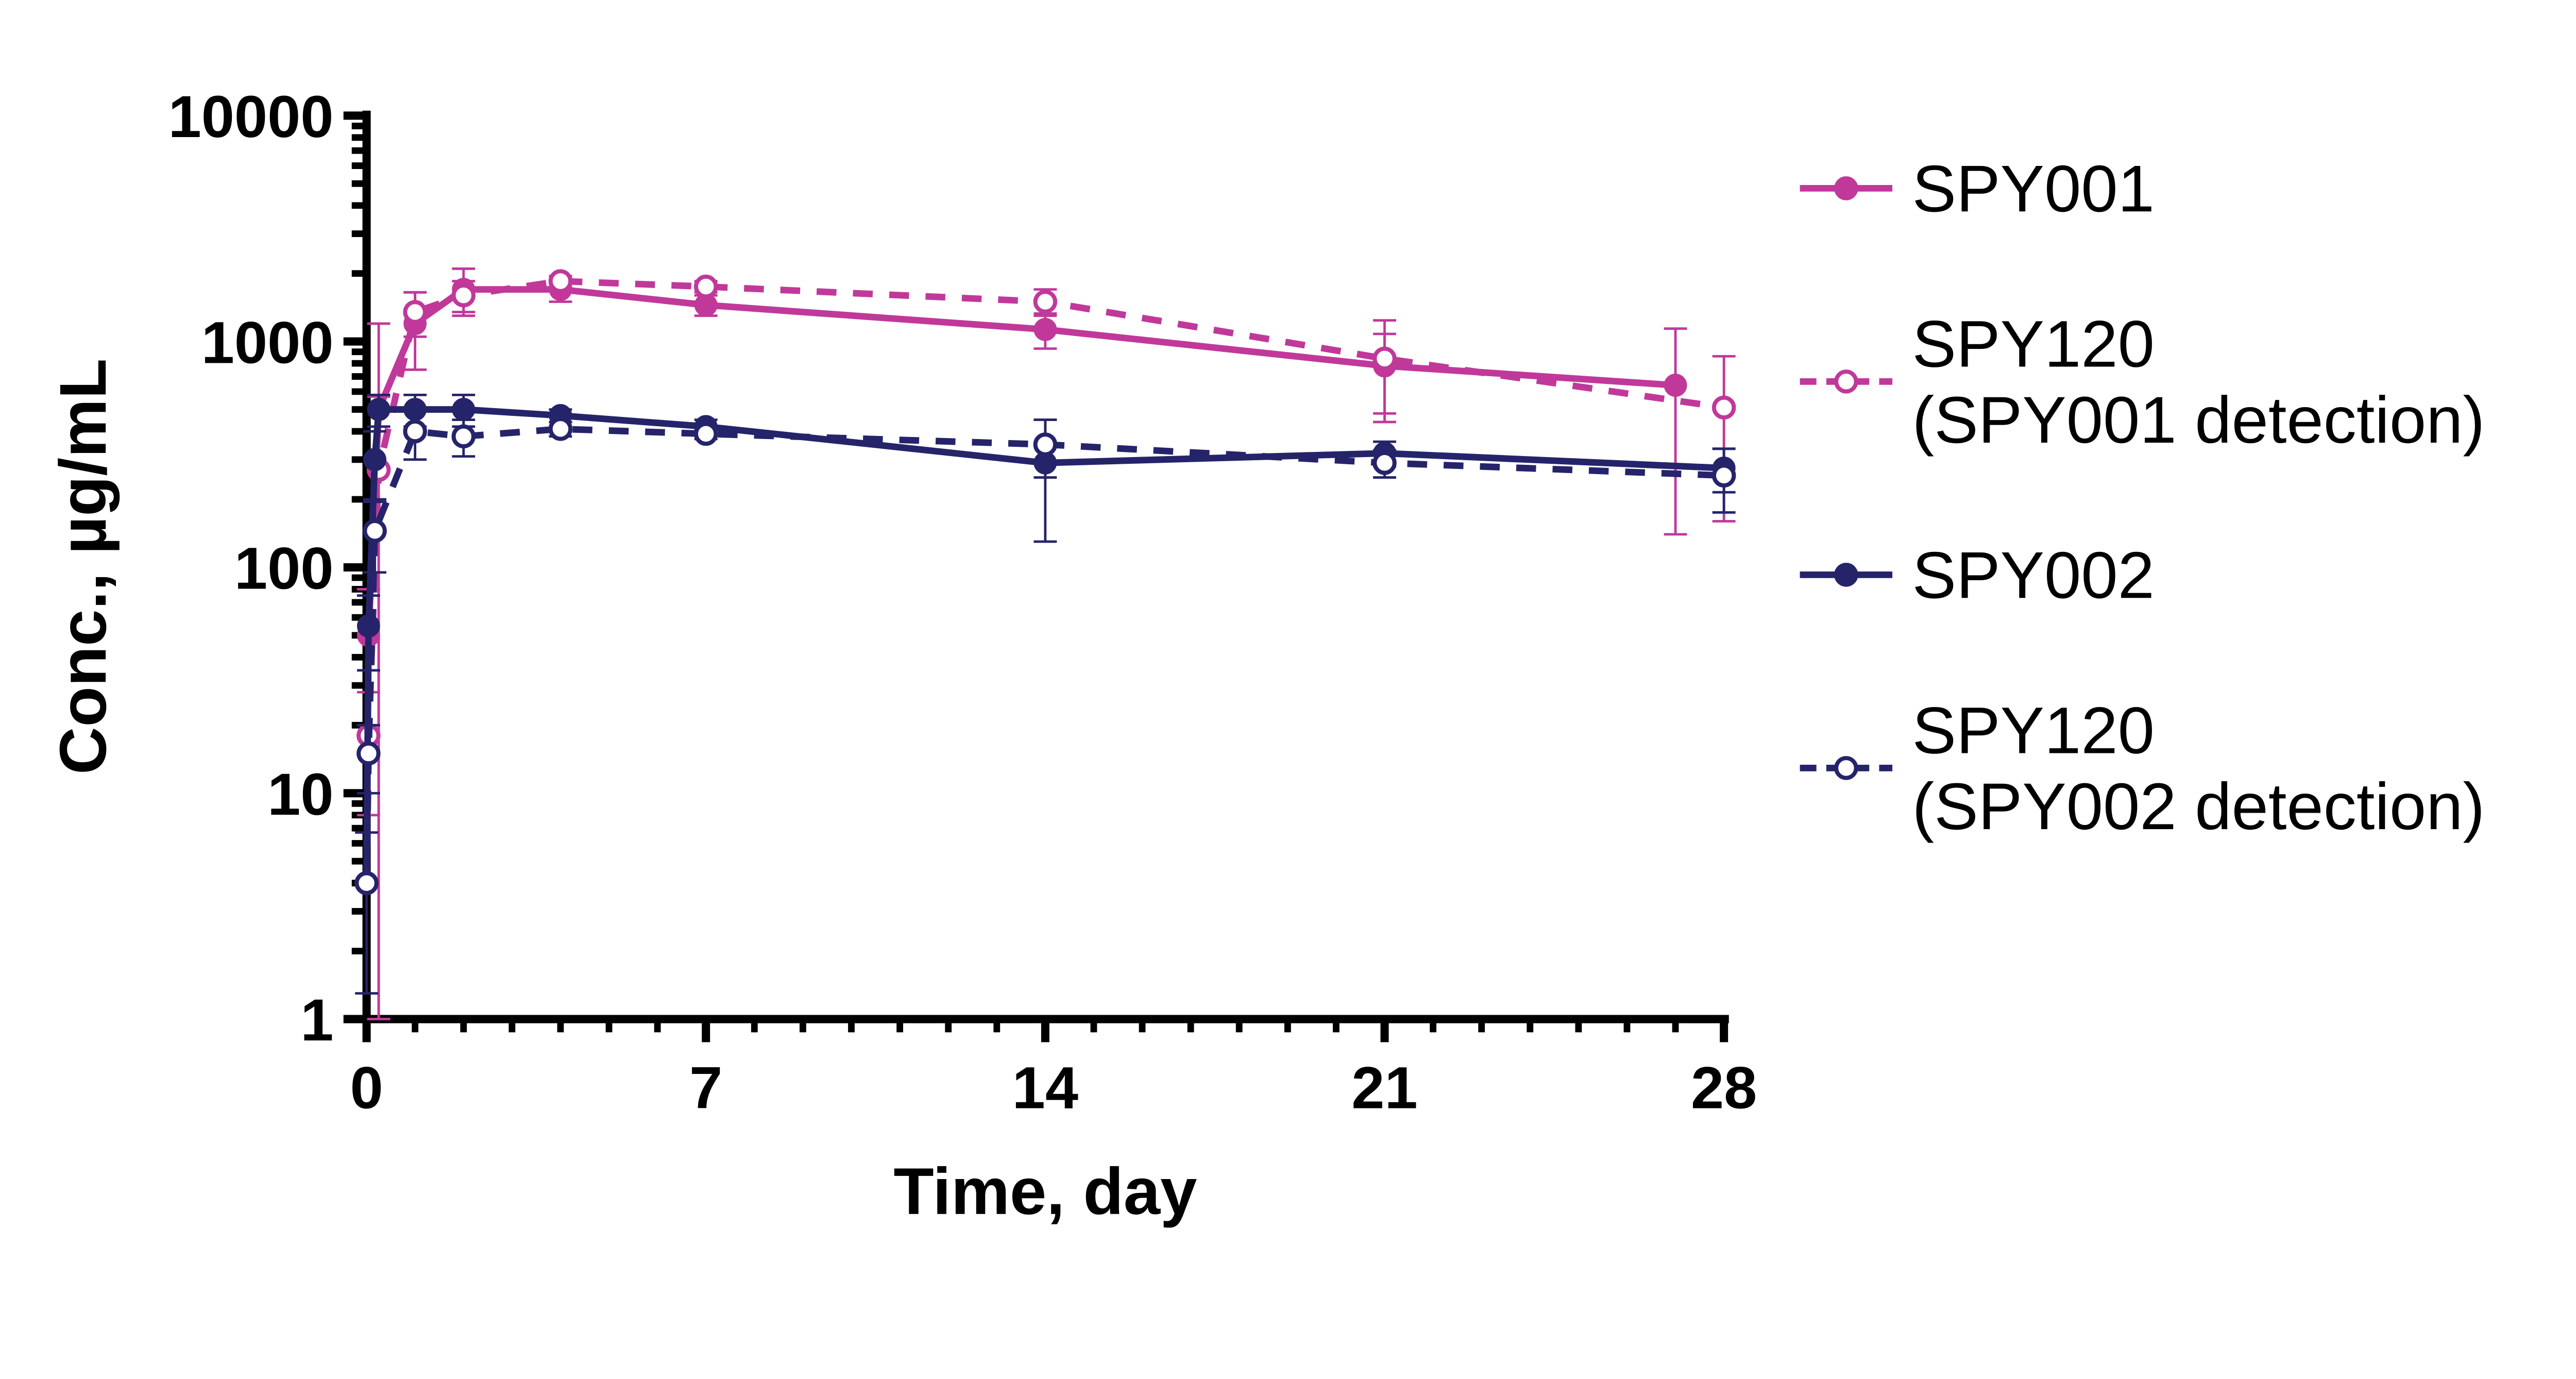  I want to click on legend-label: SPY002, so click(2033, 575).